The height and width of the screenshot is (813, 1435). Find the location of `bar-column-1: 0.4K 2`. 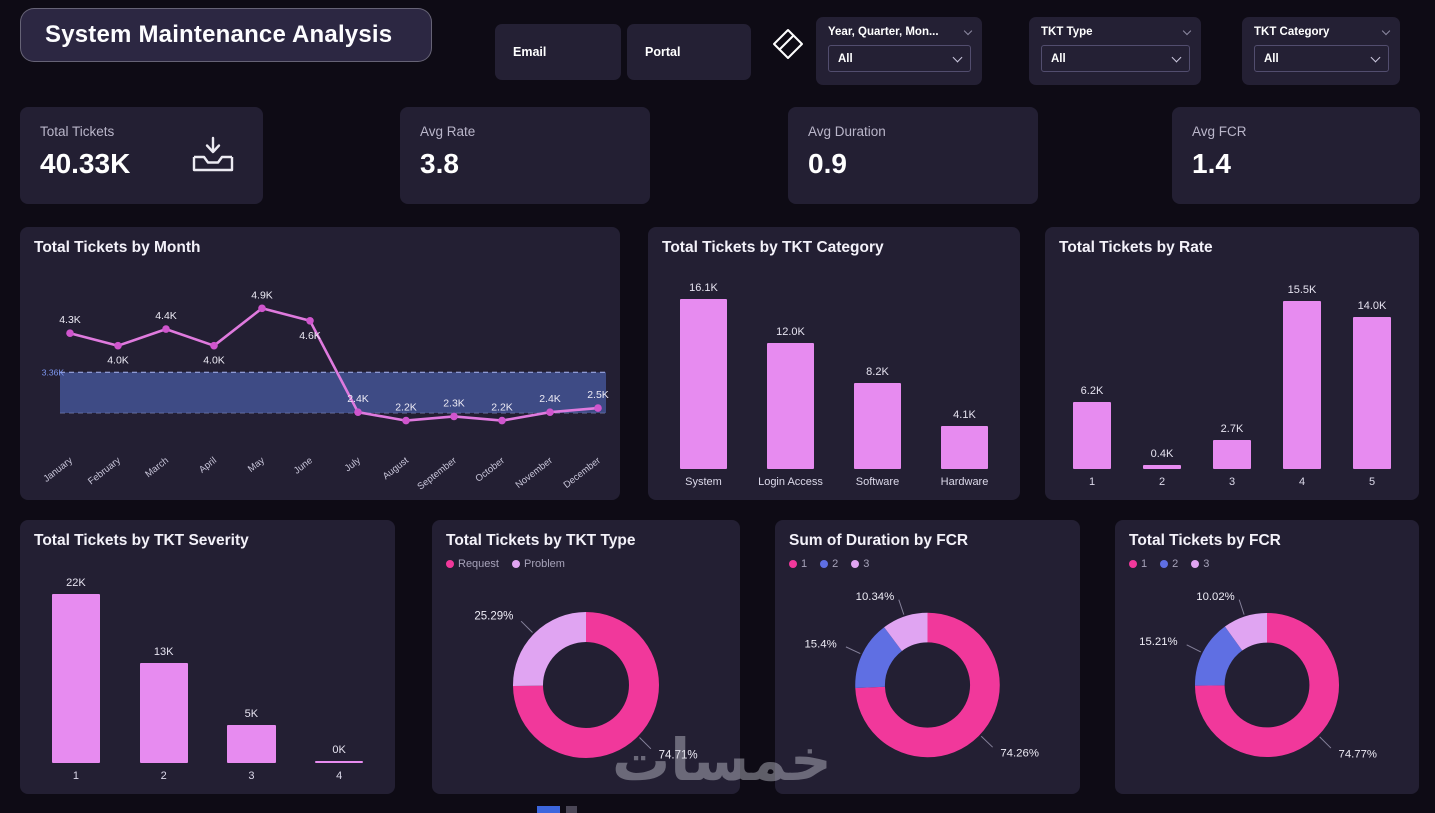

bar-column-1: 0.4K 2 is located at coordinates (1162, 378).